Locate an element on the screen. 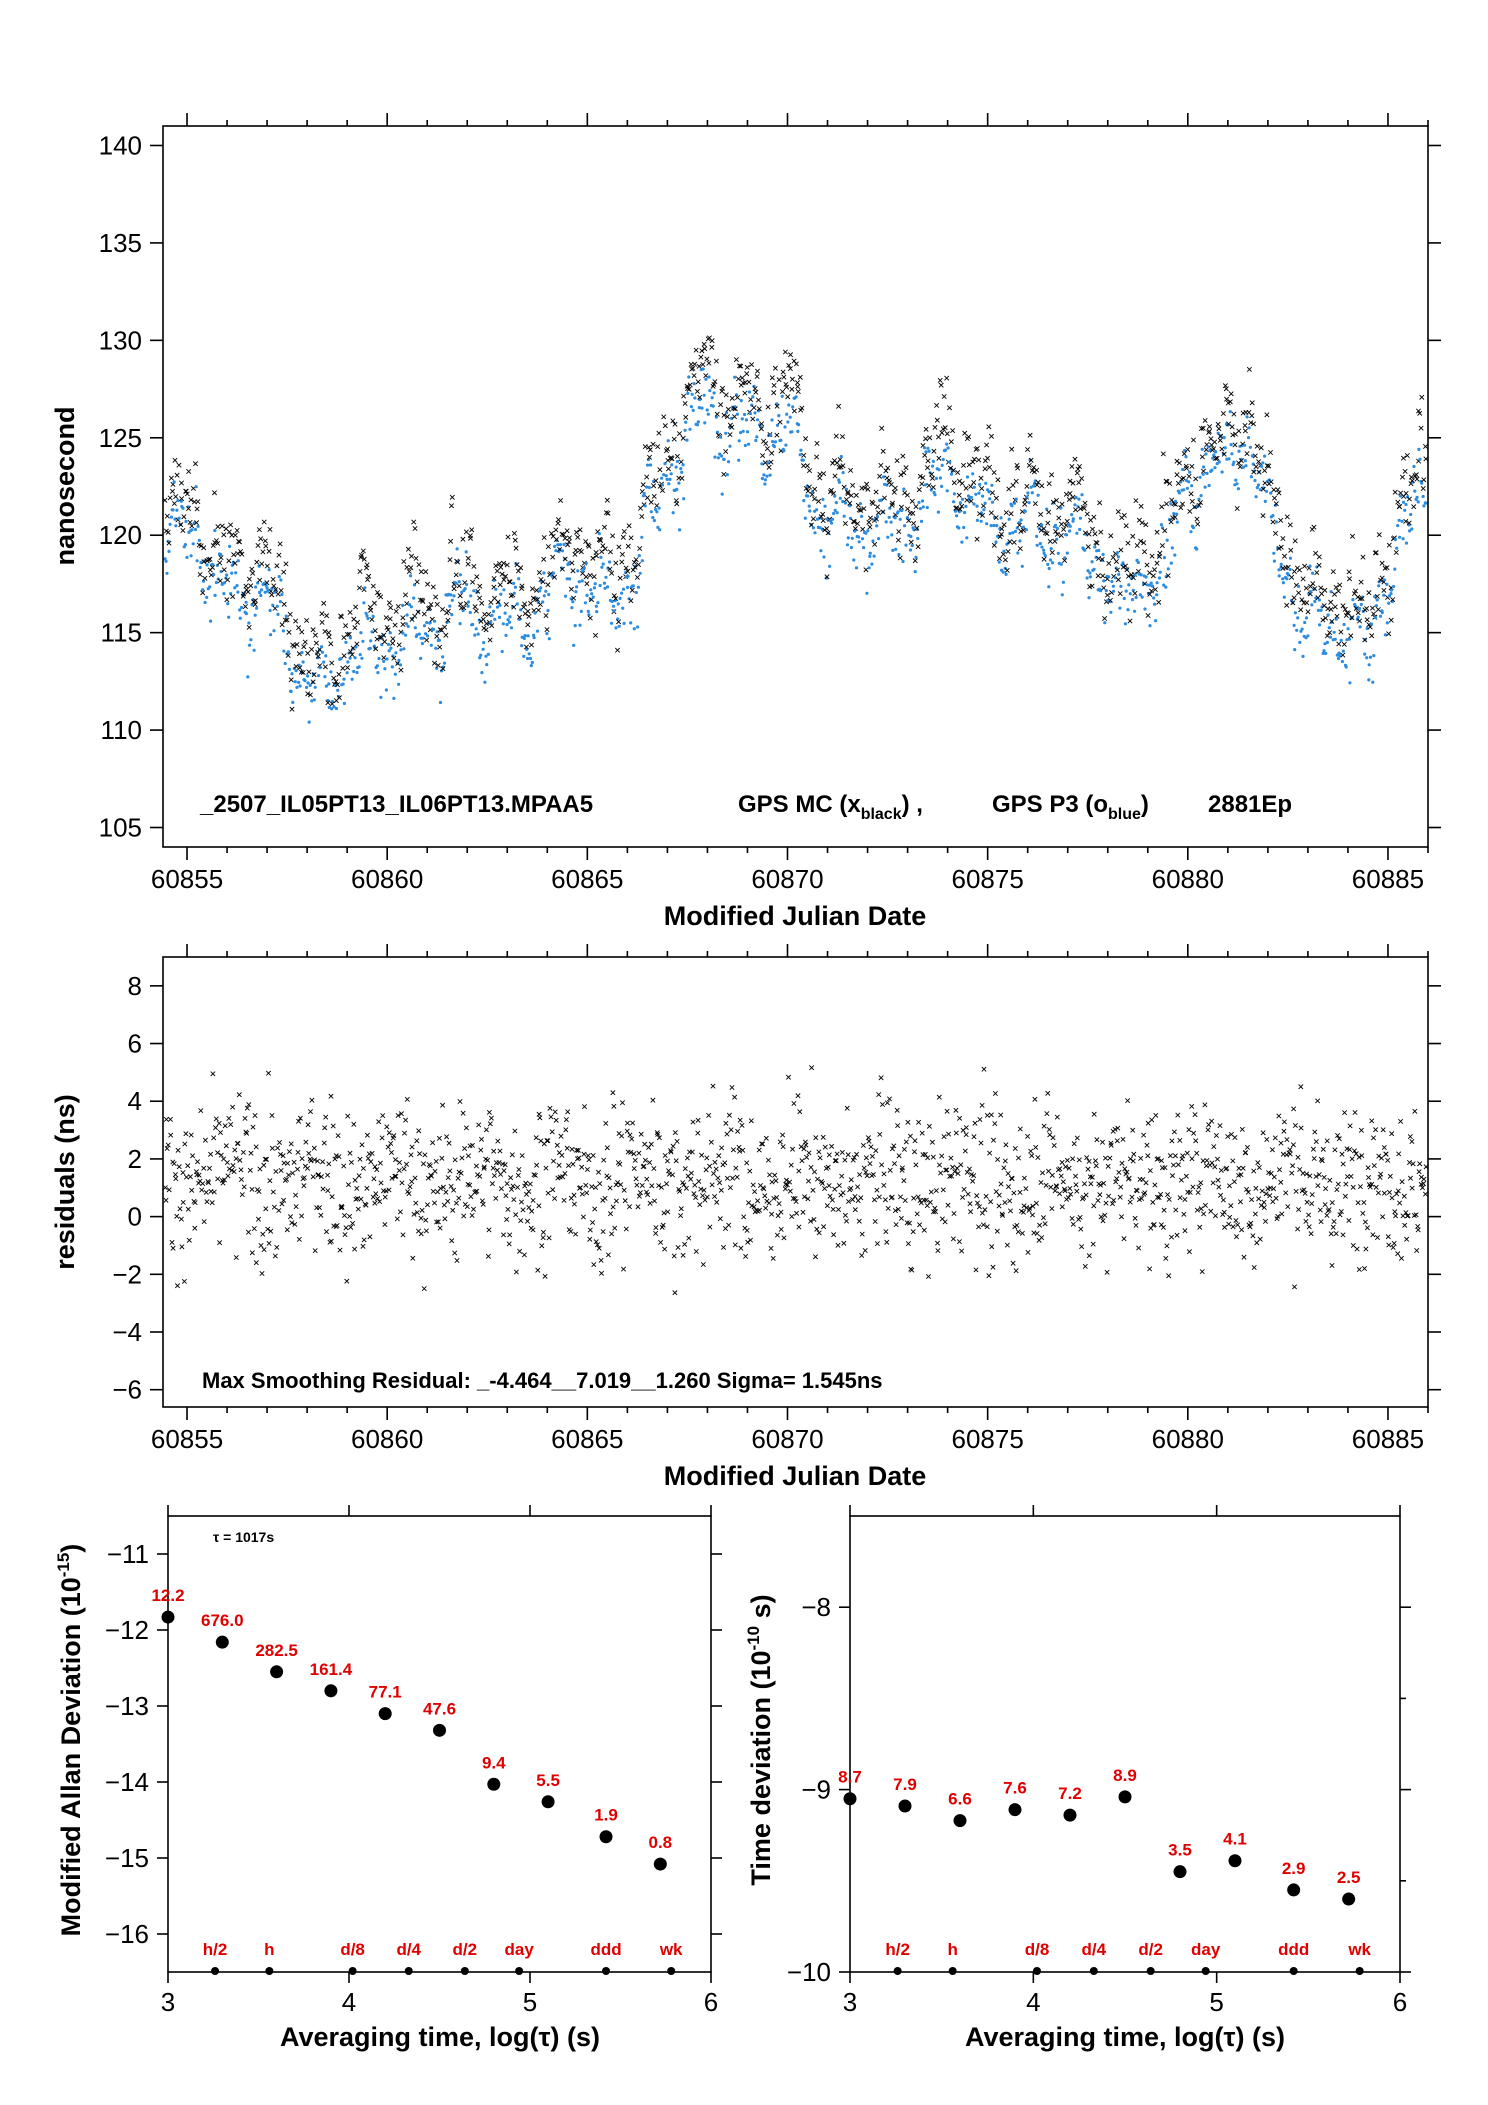 The width and height of the screenshot is (1488, 2105). x-tick-label: 4 is located at coordinates (1033, 2002).